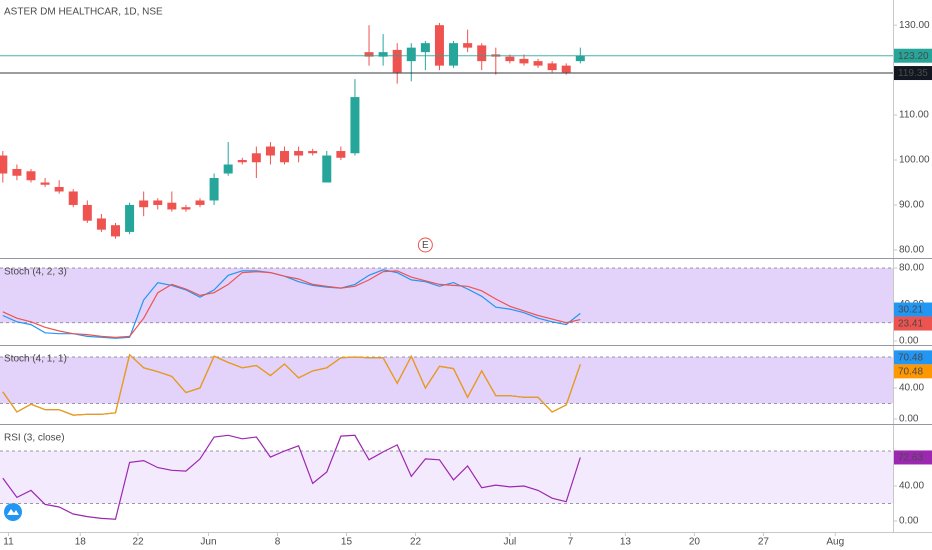  I want to click on event-marker, so click(425, 245).